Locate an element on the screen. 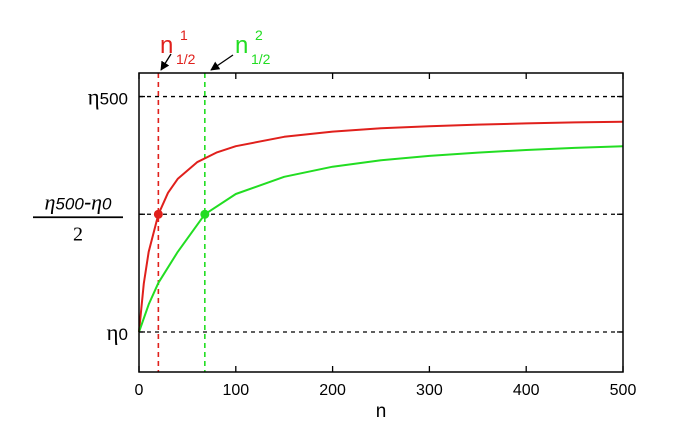 This screenshot has height=432, width=687. annotation-2: n 2 1/2 is located at coordinates (240, 49).